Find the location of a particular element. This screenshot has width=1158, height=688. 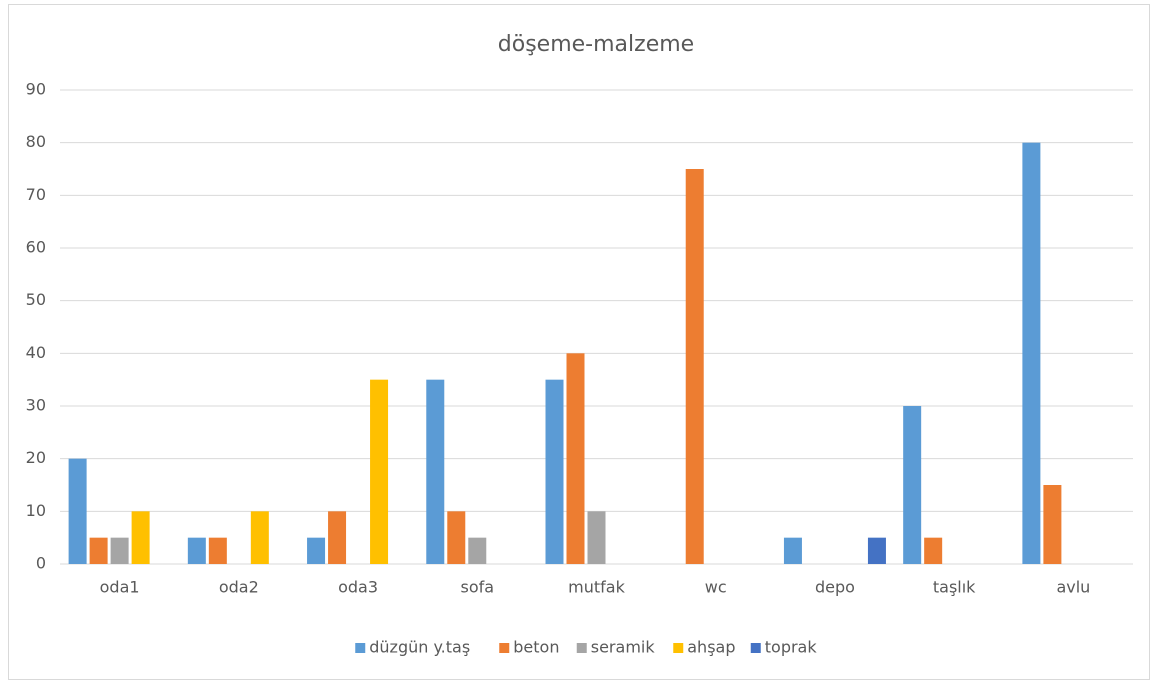

y-tick-label: 0 is located at coordinates (41, 563).